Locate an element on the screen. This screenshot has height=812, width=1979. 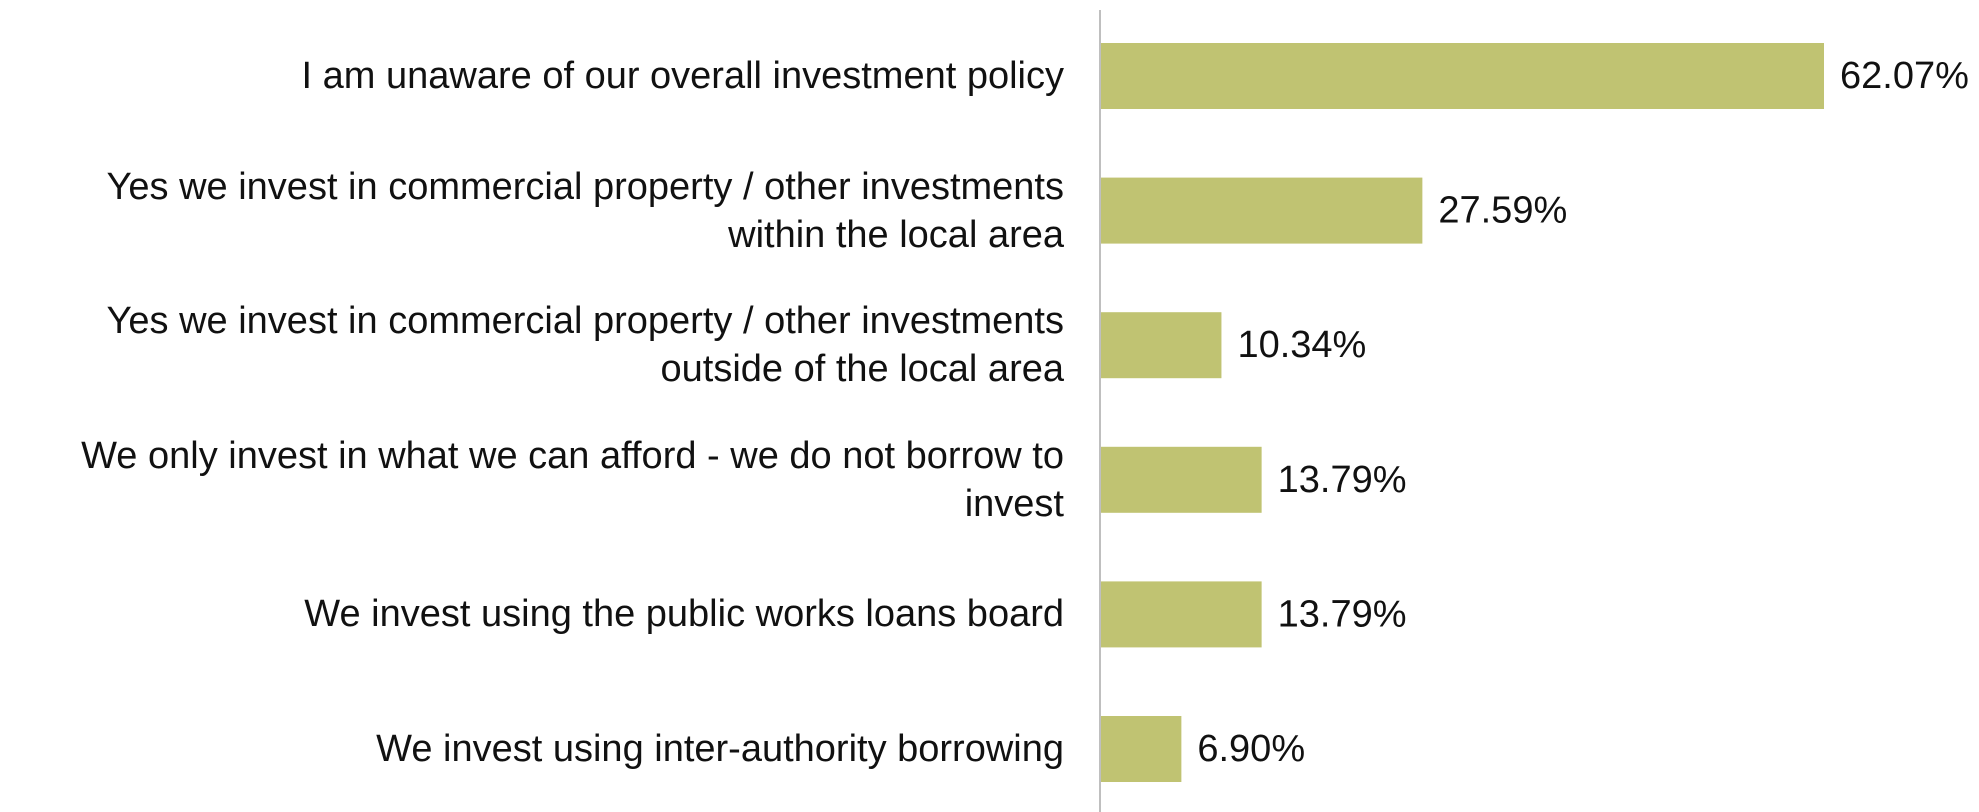
data-label: 27.59% is located at coordinates (1502, 211).